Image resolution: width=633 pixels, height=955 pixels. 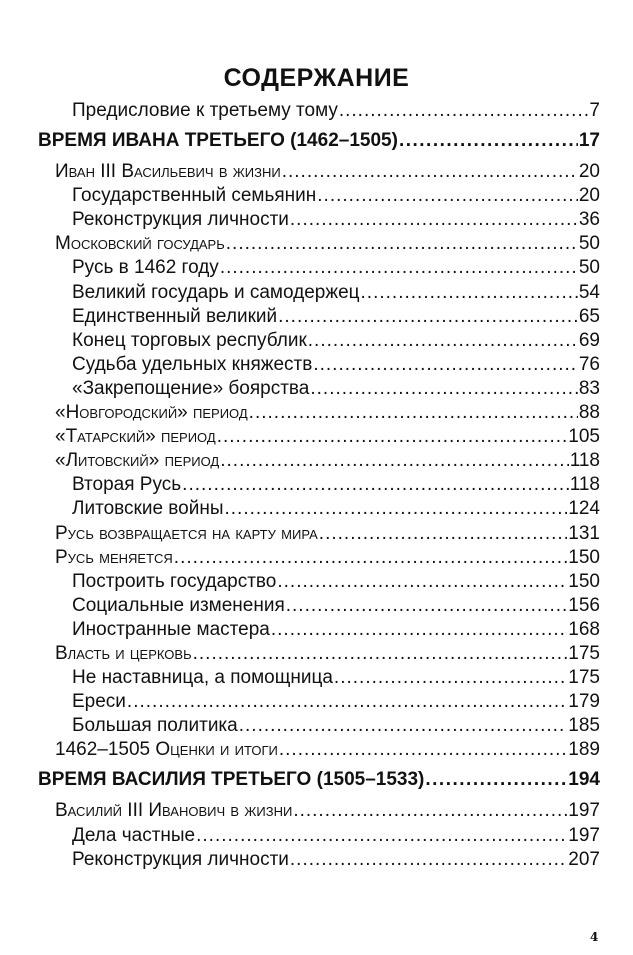 I want to click on toc-entry-title: Власть и церковь, so click(x=123, y=653).